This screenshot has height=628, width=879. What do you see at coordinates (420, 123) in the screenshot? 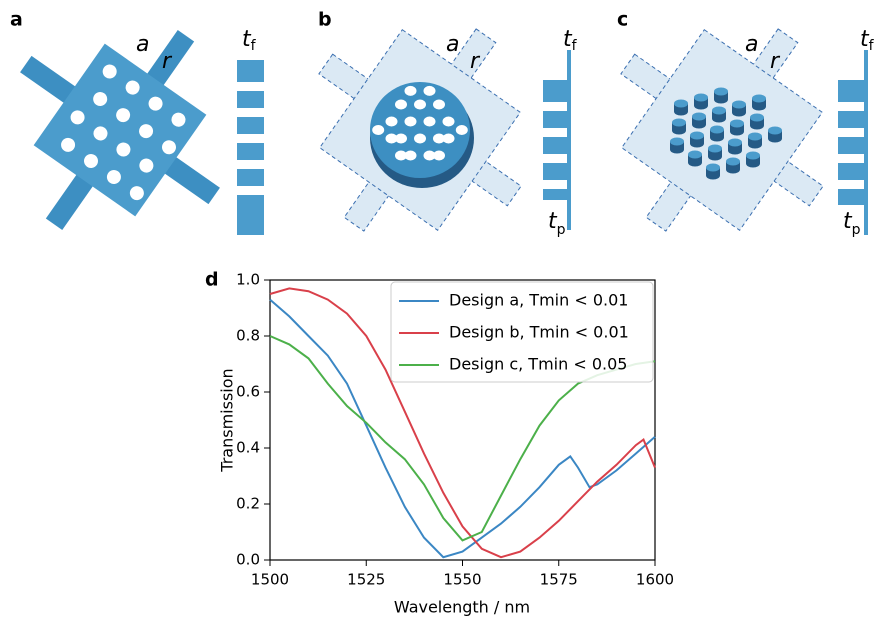
I see `holes` at bounding box center [420, 123].